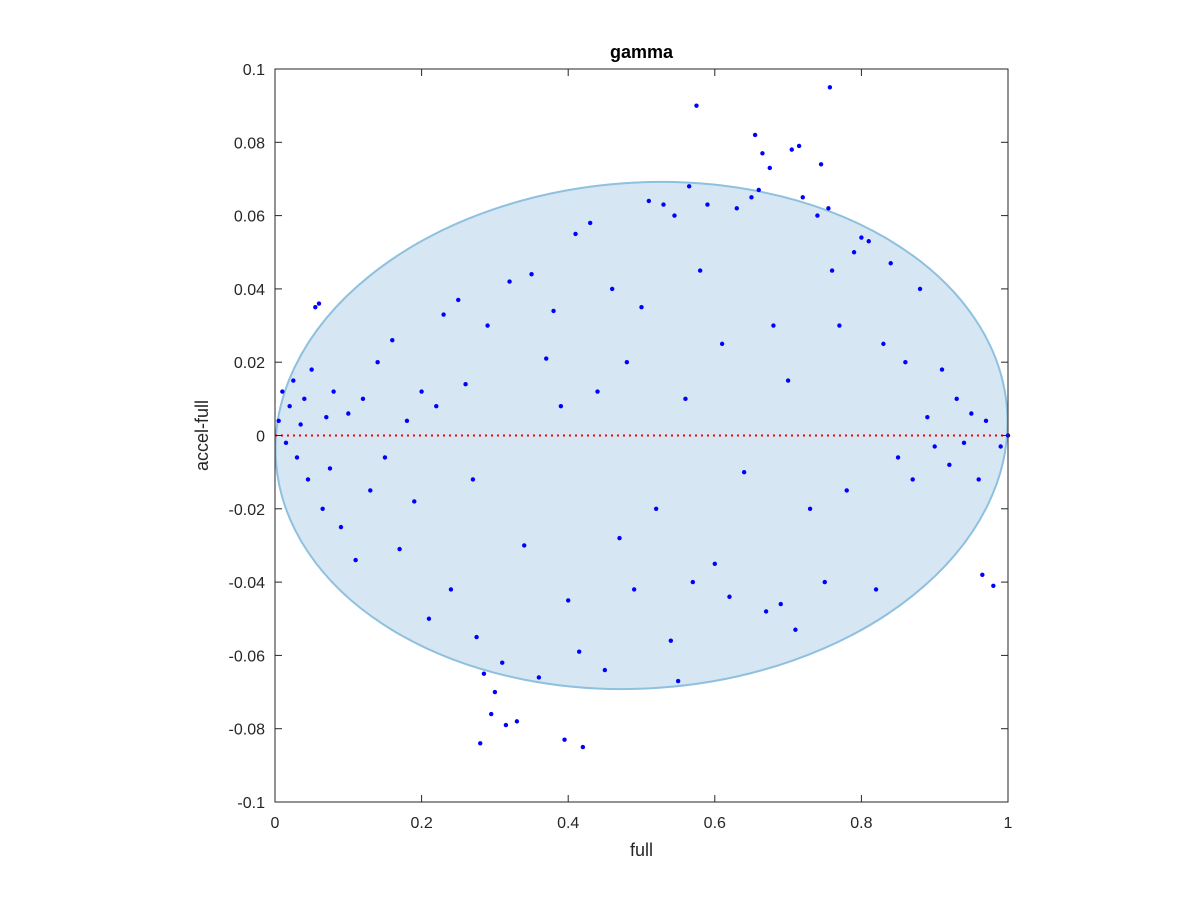  I want to click on y-axis-label: accel-full, so click(202, 435).